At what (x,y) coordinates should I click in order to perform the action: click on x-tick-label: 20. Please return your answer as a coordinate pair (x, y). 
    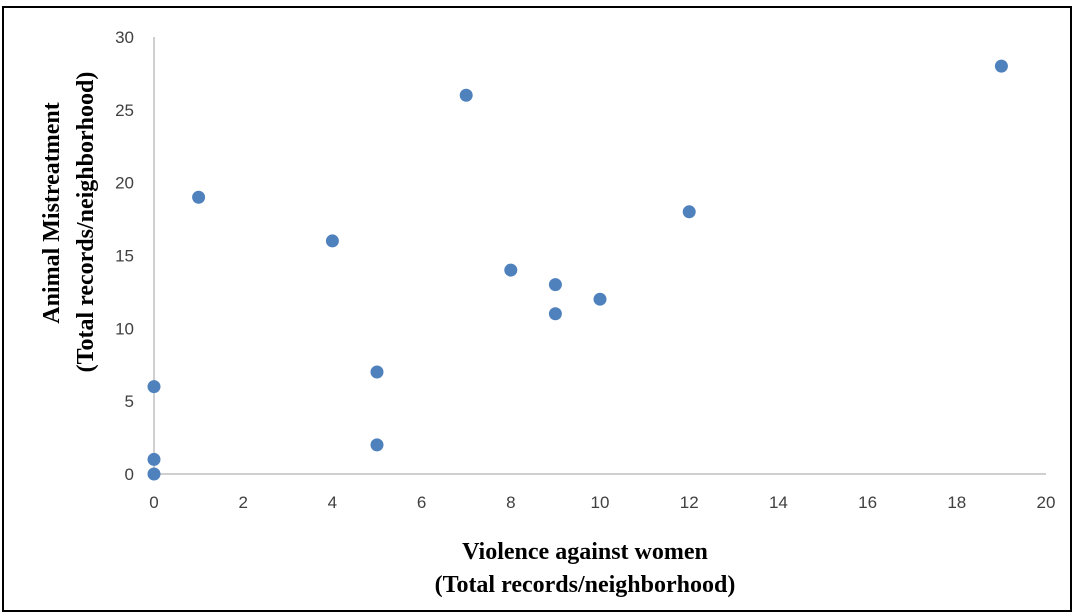
    Looking at the image, I should click on (1046, 502).